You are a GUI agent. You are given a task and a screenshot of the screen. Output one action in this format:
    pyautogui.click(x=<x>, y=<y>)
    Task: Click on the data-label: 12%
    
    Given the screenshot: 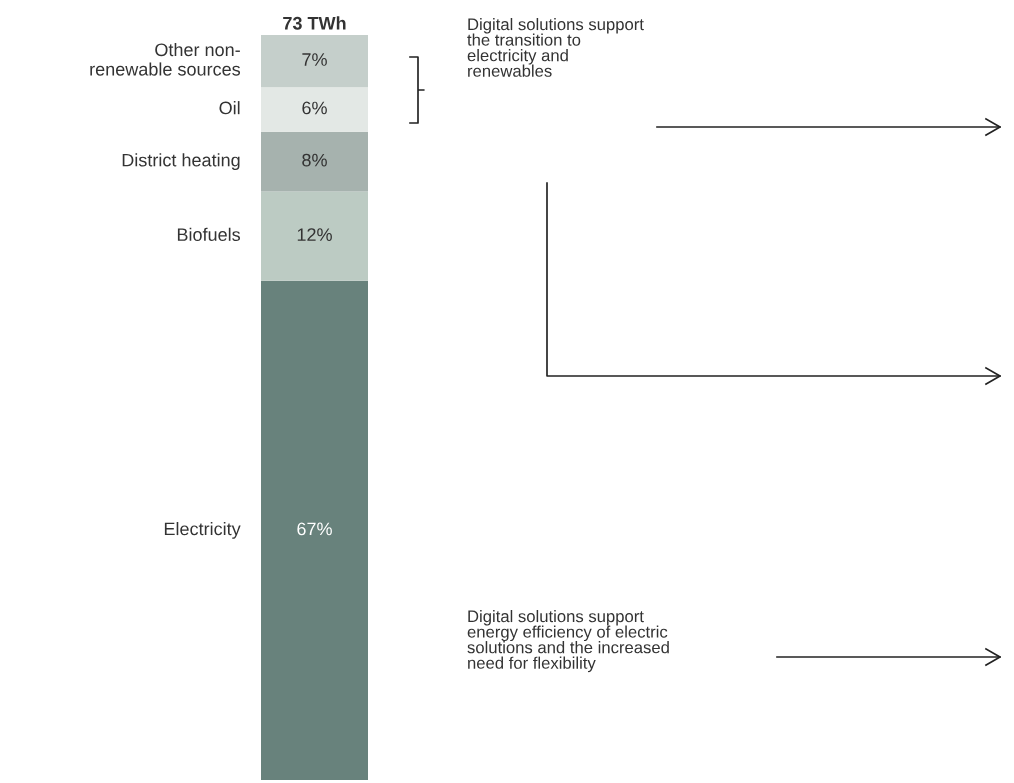 What is the action you would take?
    pyautogui.click(x=314, y=234)
    